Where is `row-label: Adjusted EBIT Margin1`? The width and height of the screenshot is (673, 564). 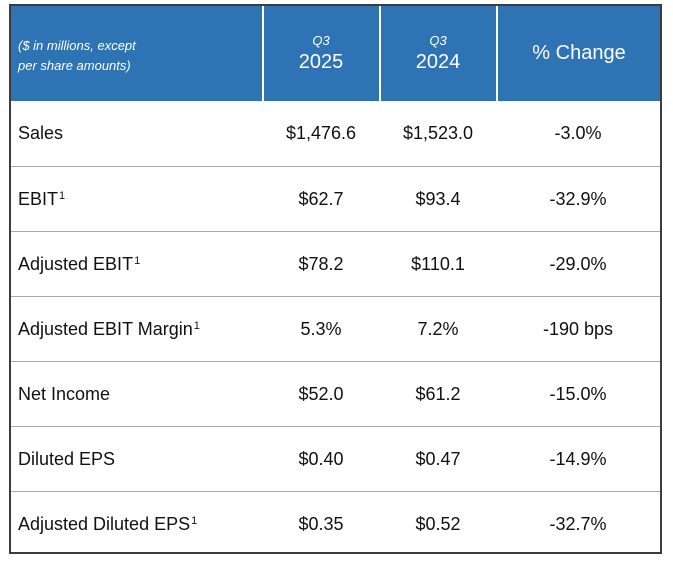
row-label: Adjusted EBIT Margin1 is located at coordinates (109, 329).